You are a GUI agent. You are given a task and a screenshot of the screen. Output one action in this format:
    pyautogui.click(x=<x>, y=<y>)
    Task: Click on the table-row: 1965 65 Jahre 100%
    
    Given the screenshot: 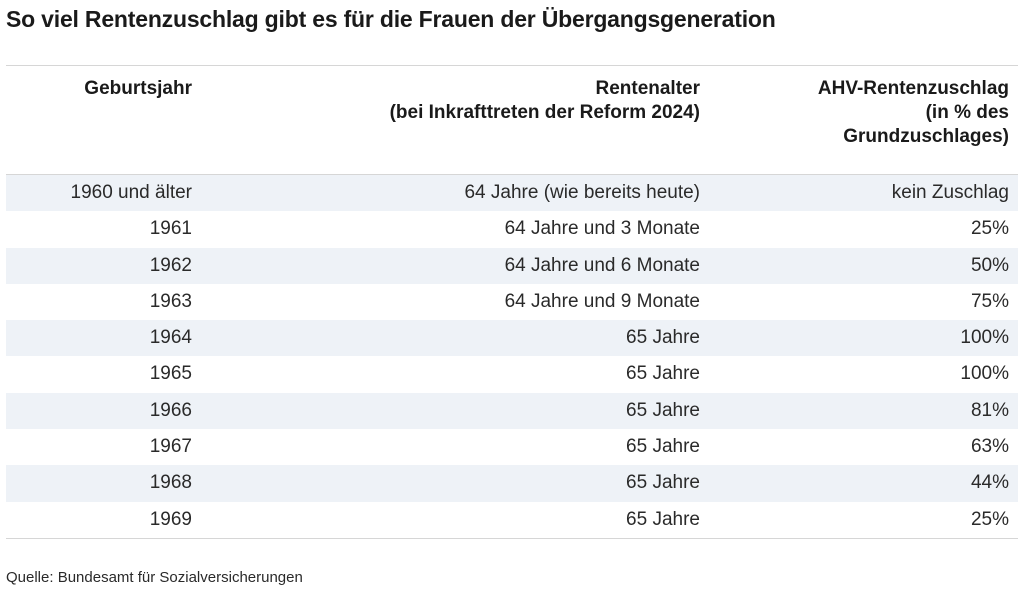 What is the action you would take?
    pyautogui.click(x=512, y=374)
    